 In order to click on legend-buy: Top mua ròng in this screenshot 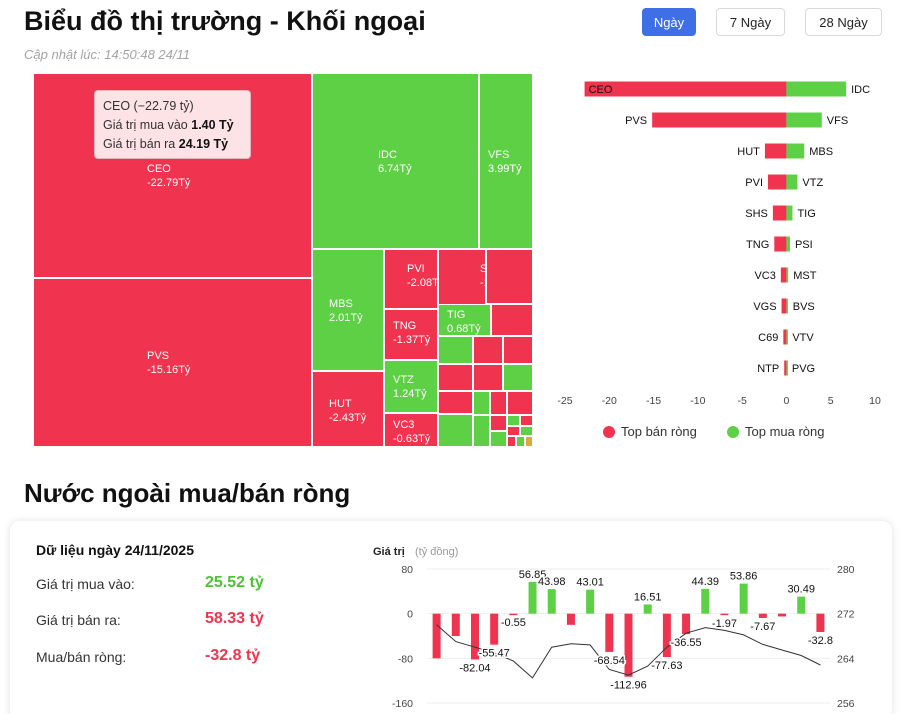, I will do `click(776, 431)`.